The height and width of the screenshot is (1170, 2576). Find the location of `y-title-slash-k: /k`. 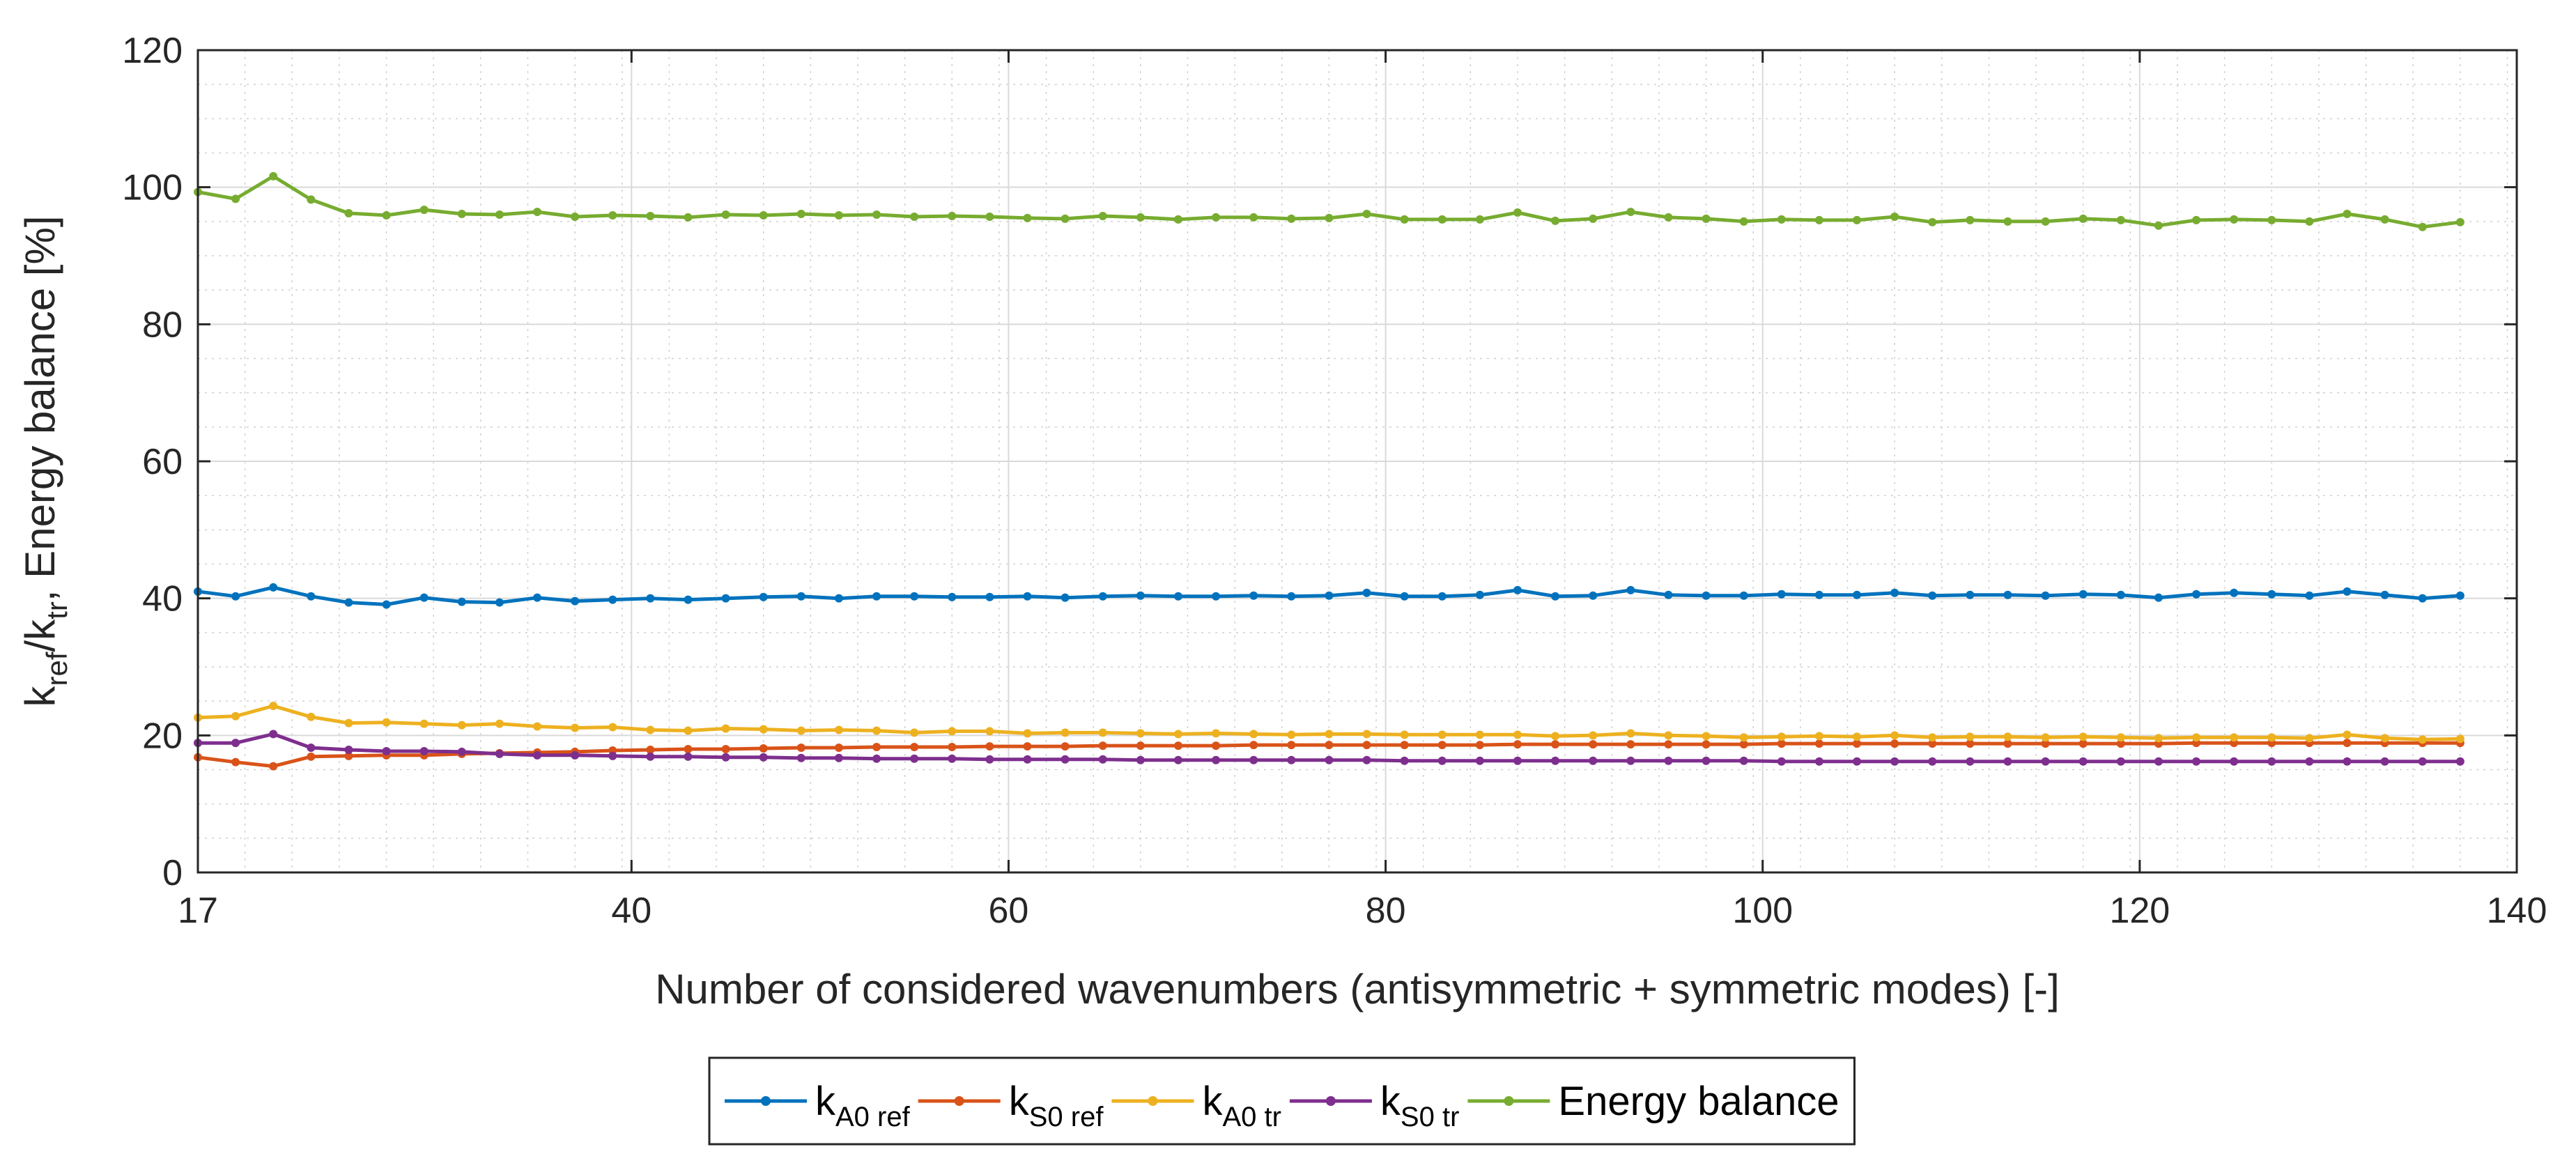

y-title-slash-k: /k is located at coordinates (40, 635).